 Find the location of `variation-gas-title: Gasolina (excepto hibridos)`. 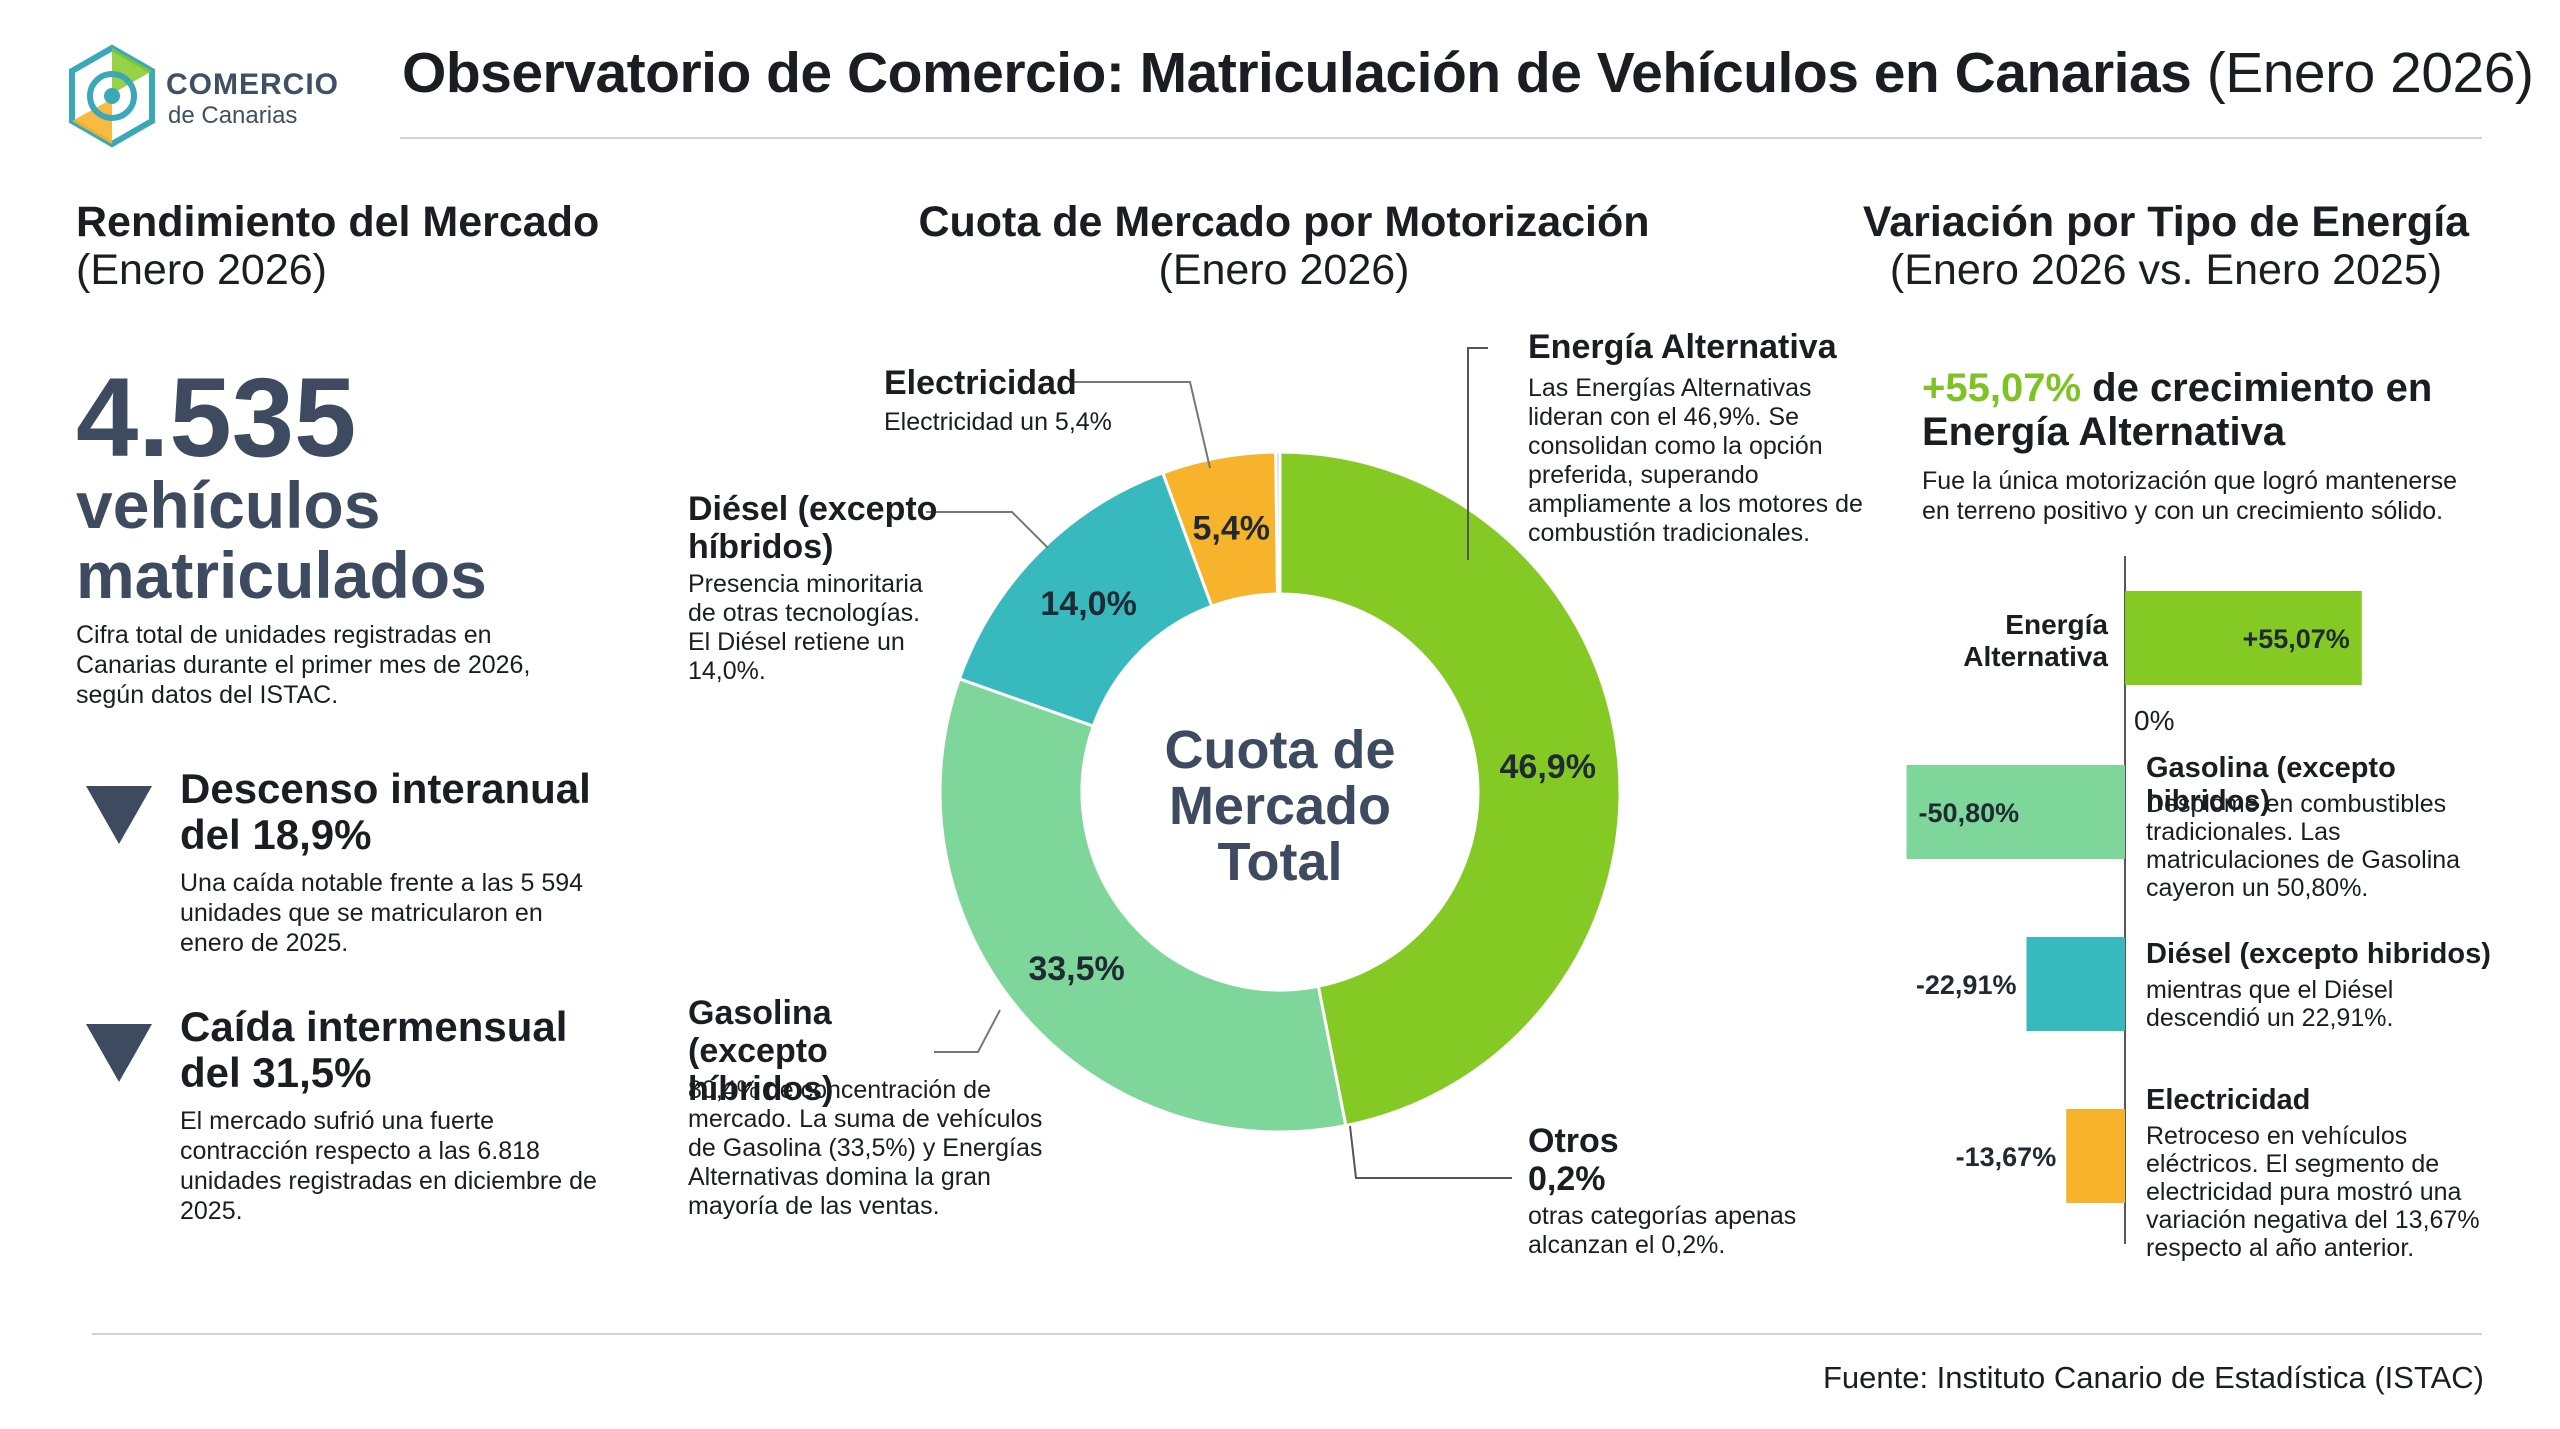

variation-gas-title: Gasolina (excepto hibridos) is located at coordinates (2271, 784).